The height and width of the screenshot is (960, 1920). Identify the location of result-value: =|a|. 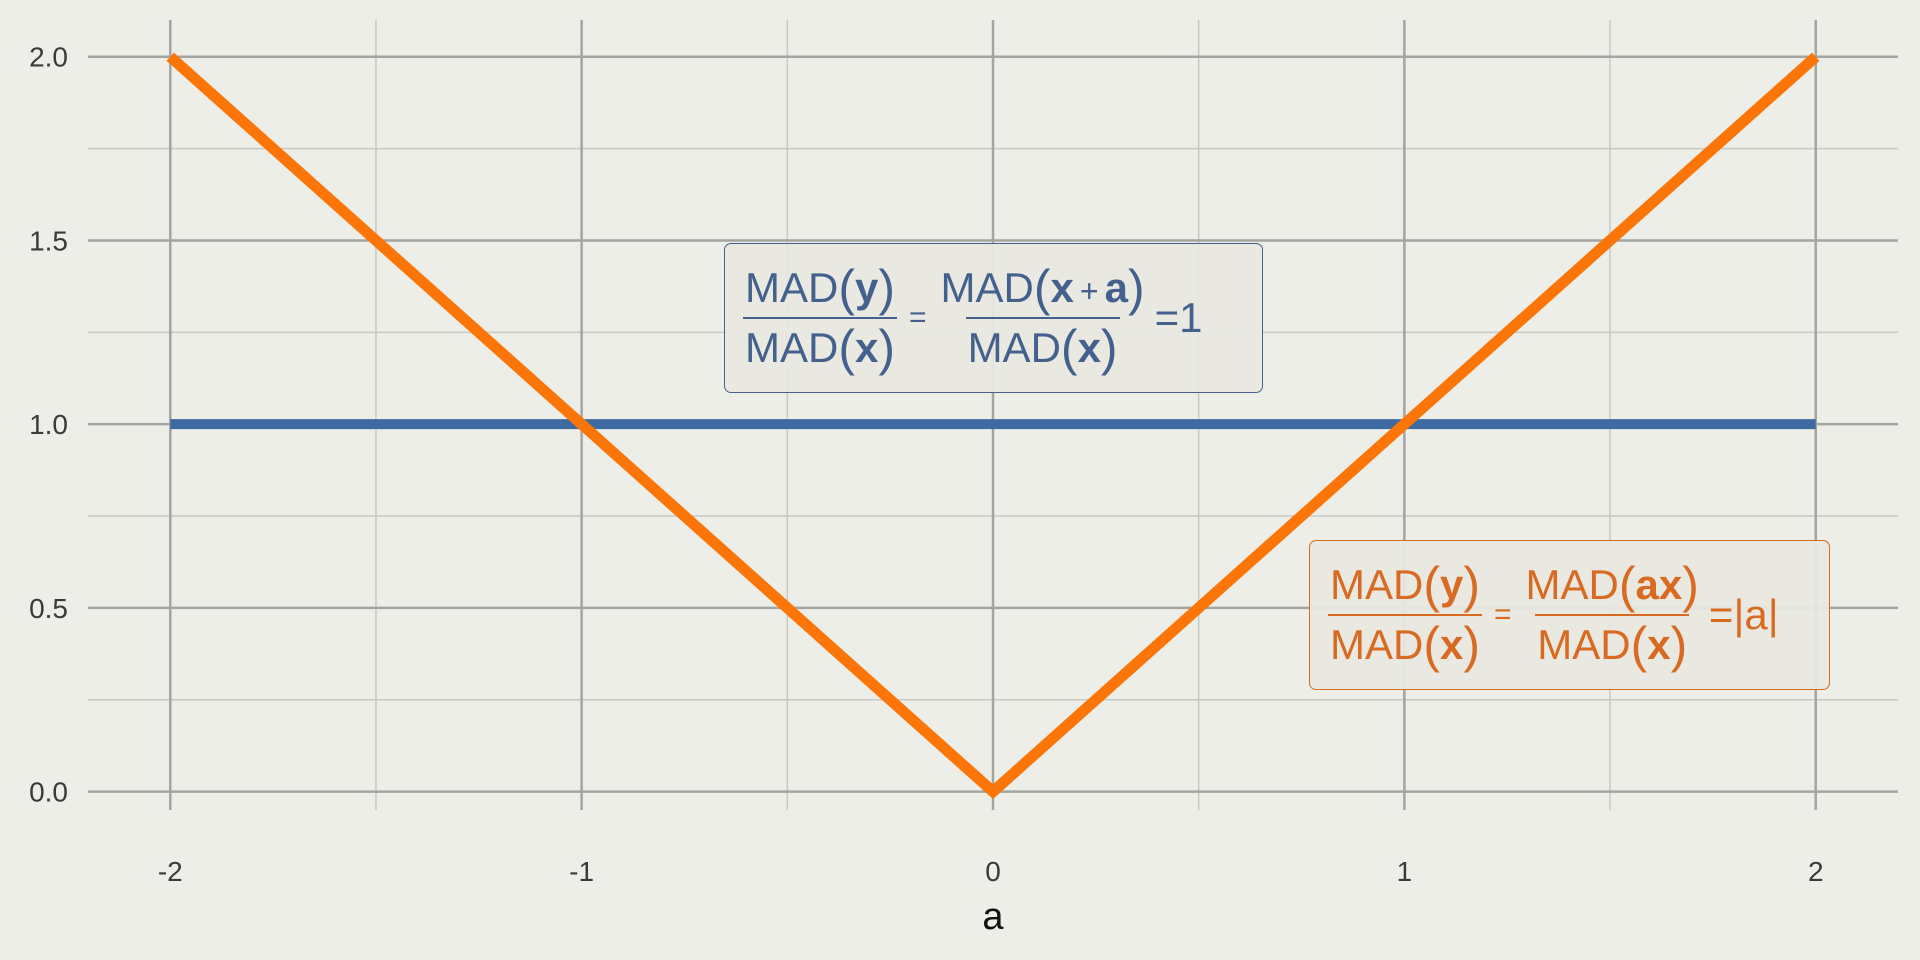
(1743, 614).